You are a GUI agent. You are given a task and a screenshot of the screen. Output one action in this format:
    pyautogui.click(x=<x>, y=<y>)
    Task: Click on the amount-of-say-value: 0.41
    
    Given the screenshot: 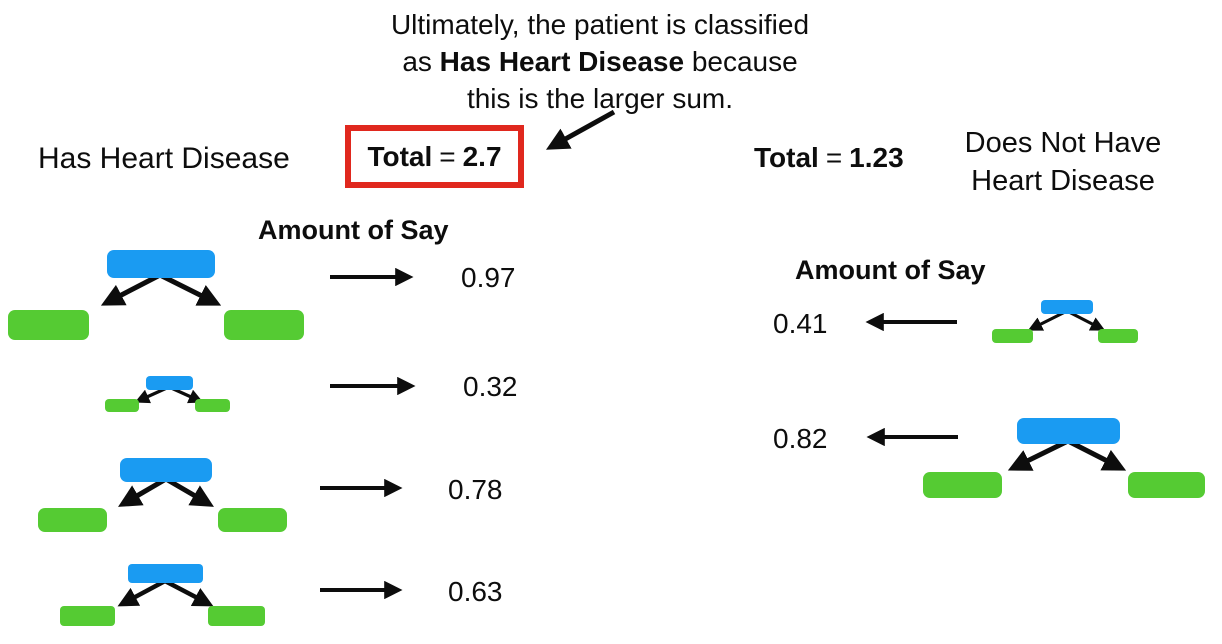 What is the action you would take?
    pyautogui.click(x=800, y=323)
    